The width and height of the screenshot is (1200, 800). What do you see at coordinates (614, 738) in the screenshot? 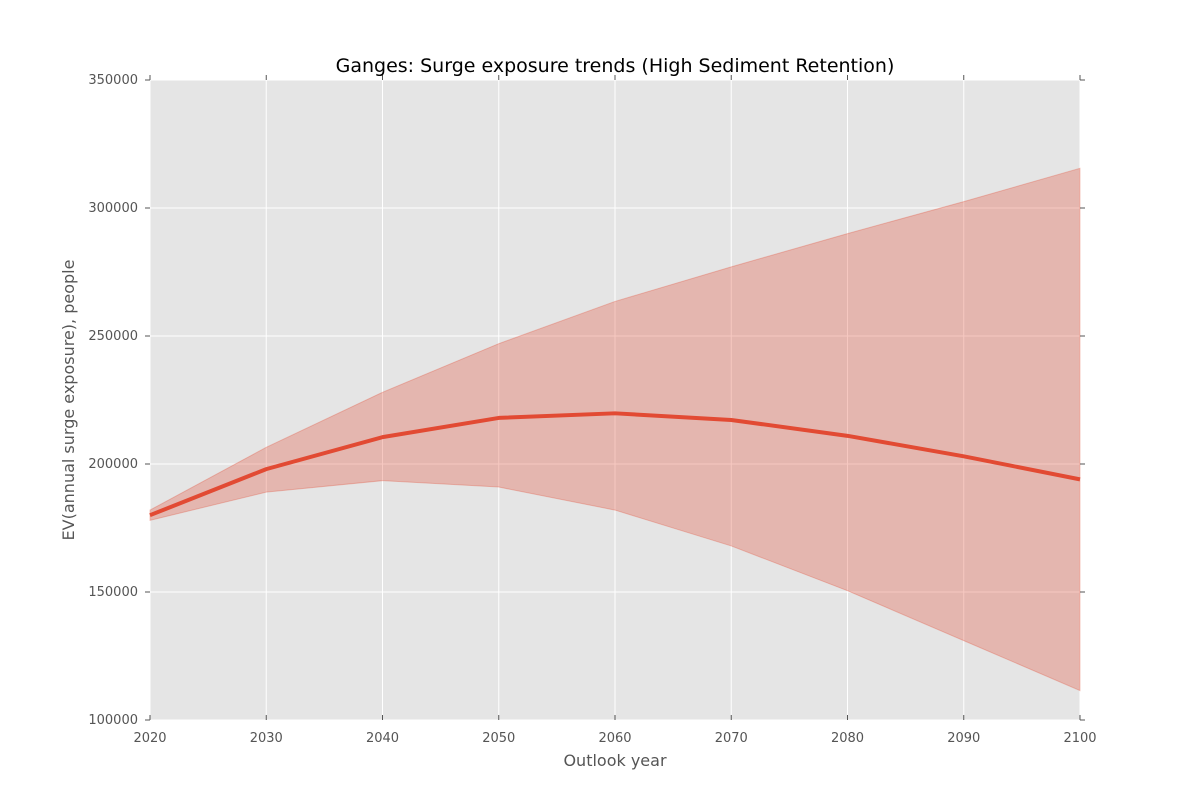
I see `x-tick-label: 2060` at bounding box center [614, 738].